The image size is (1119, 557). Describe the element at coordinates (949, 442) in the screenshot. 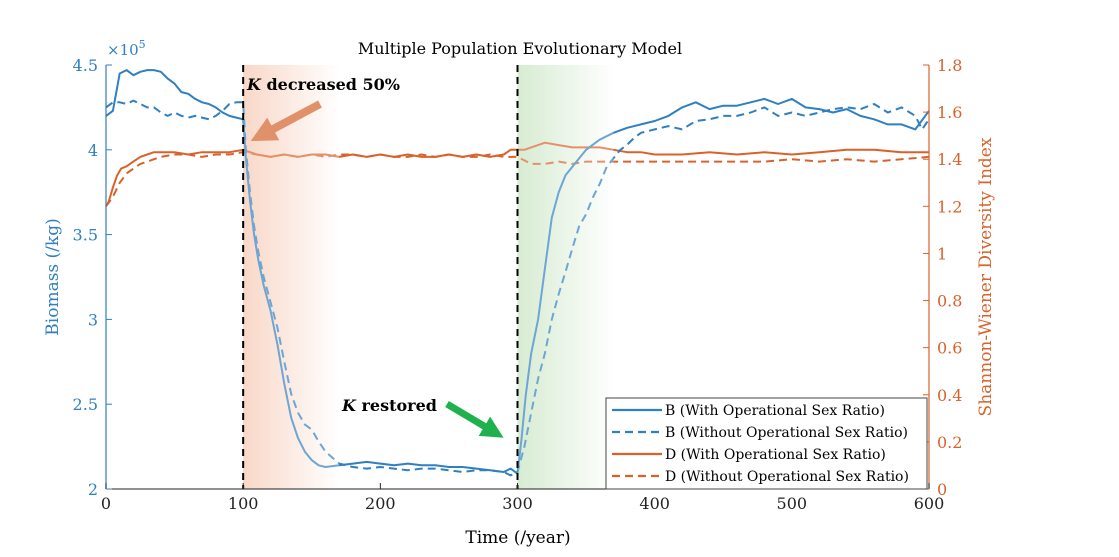

I see `y-right-tick-label: 0.2` at that location.